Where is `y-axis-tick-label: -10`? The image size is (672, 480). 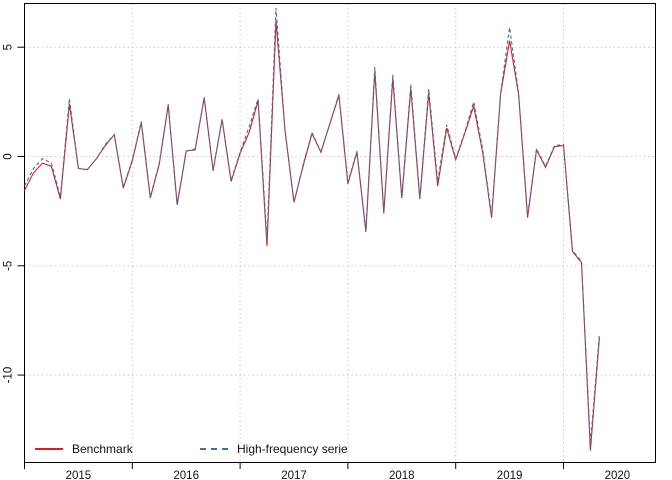
y-axis-tick-label: -10 is located at coordinates (9, 375).